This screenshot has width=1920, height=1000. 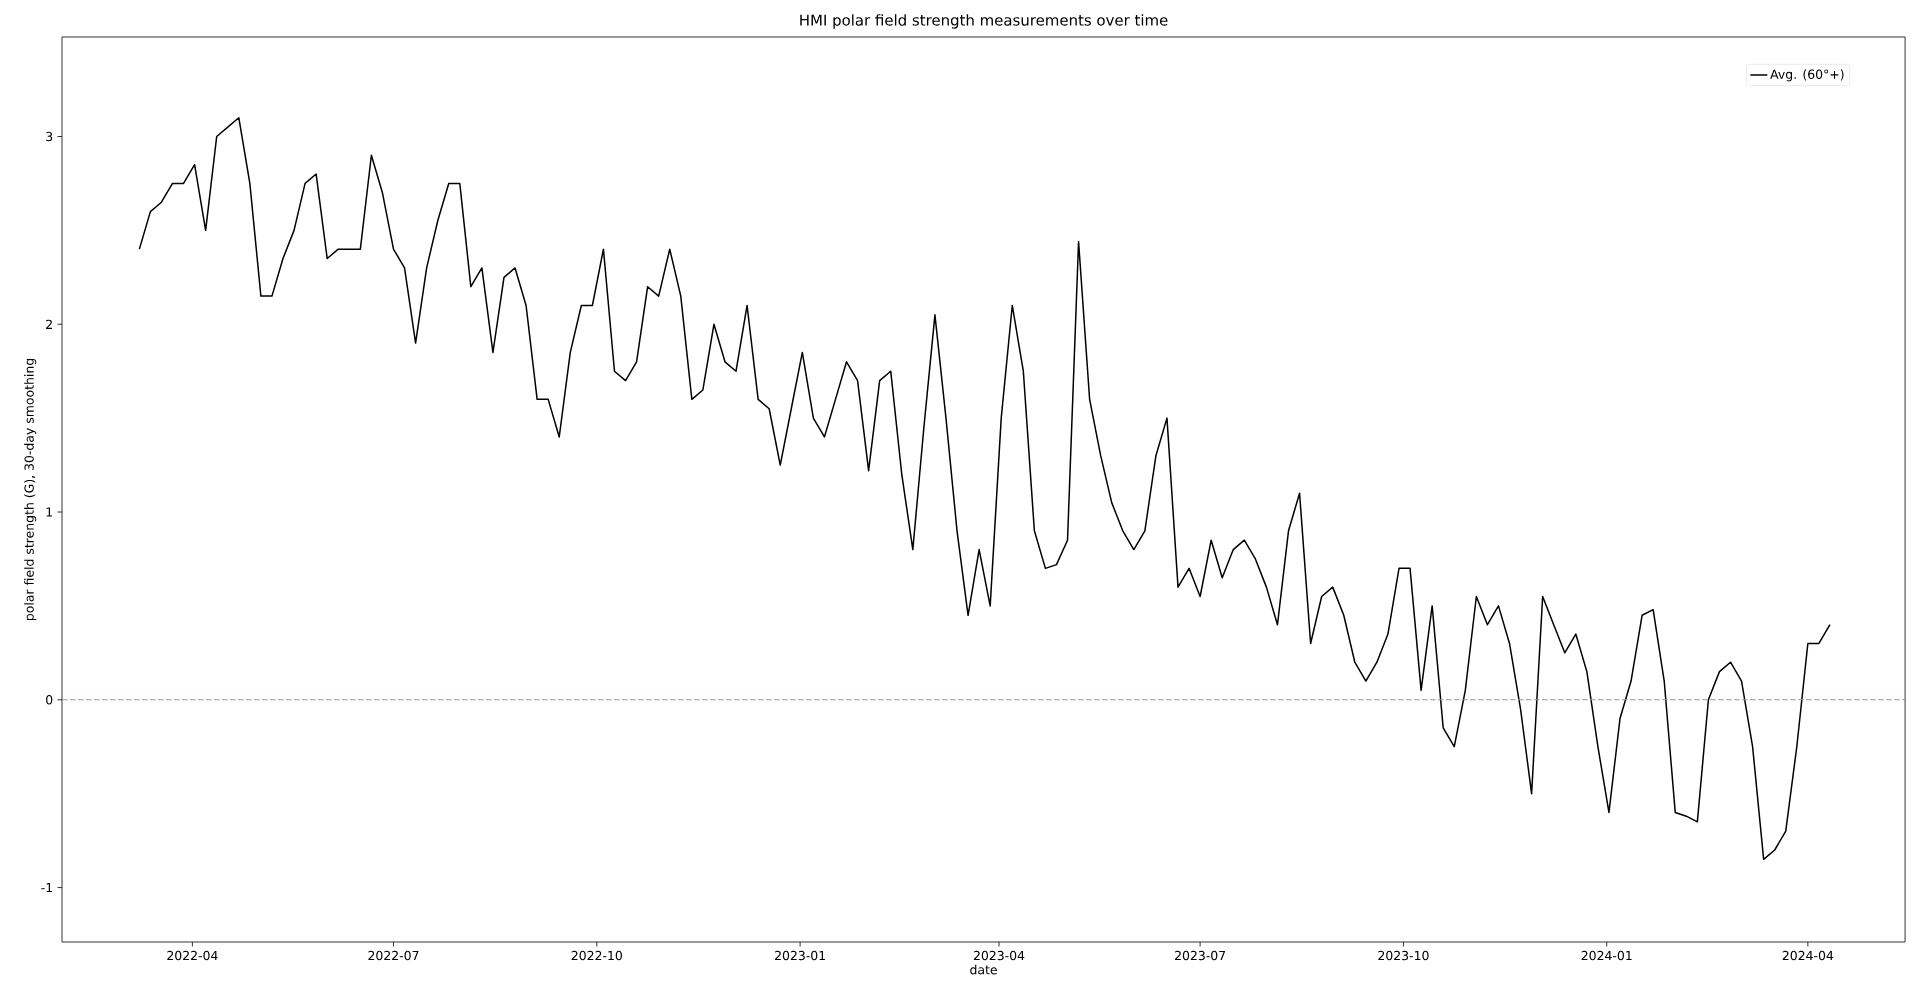 What do you see at coordinates (999, 955) in the screenshot?
I see `x-tick-label: 2023-04` at bounding box center [999, 955].